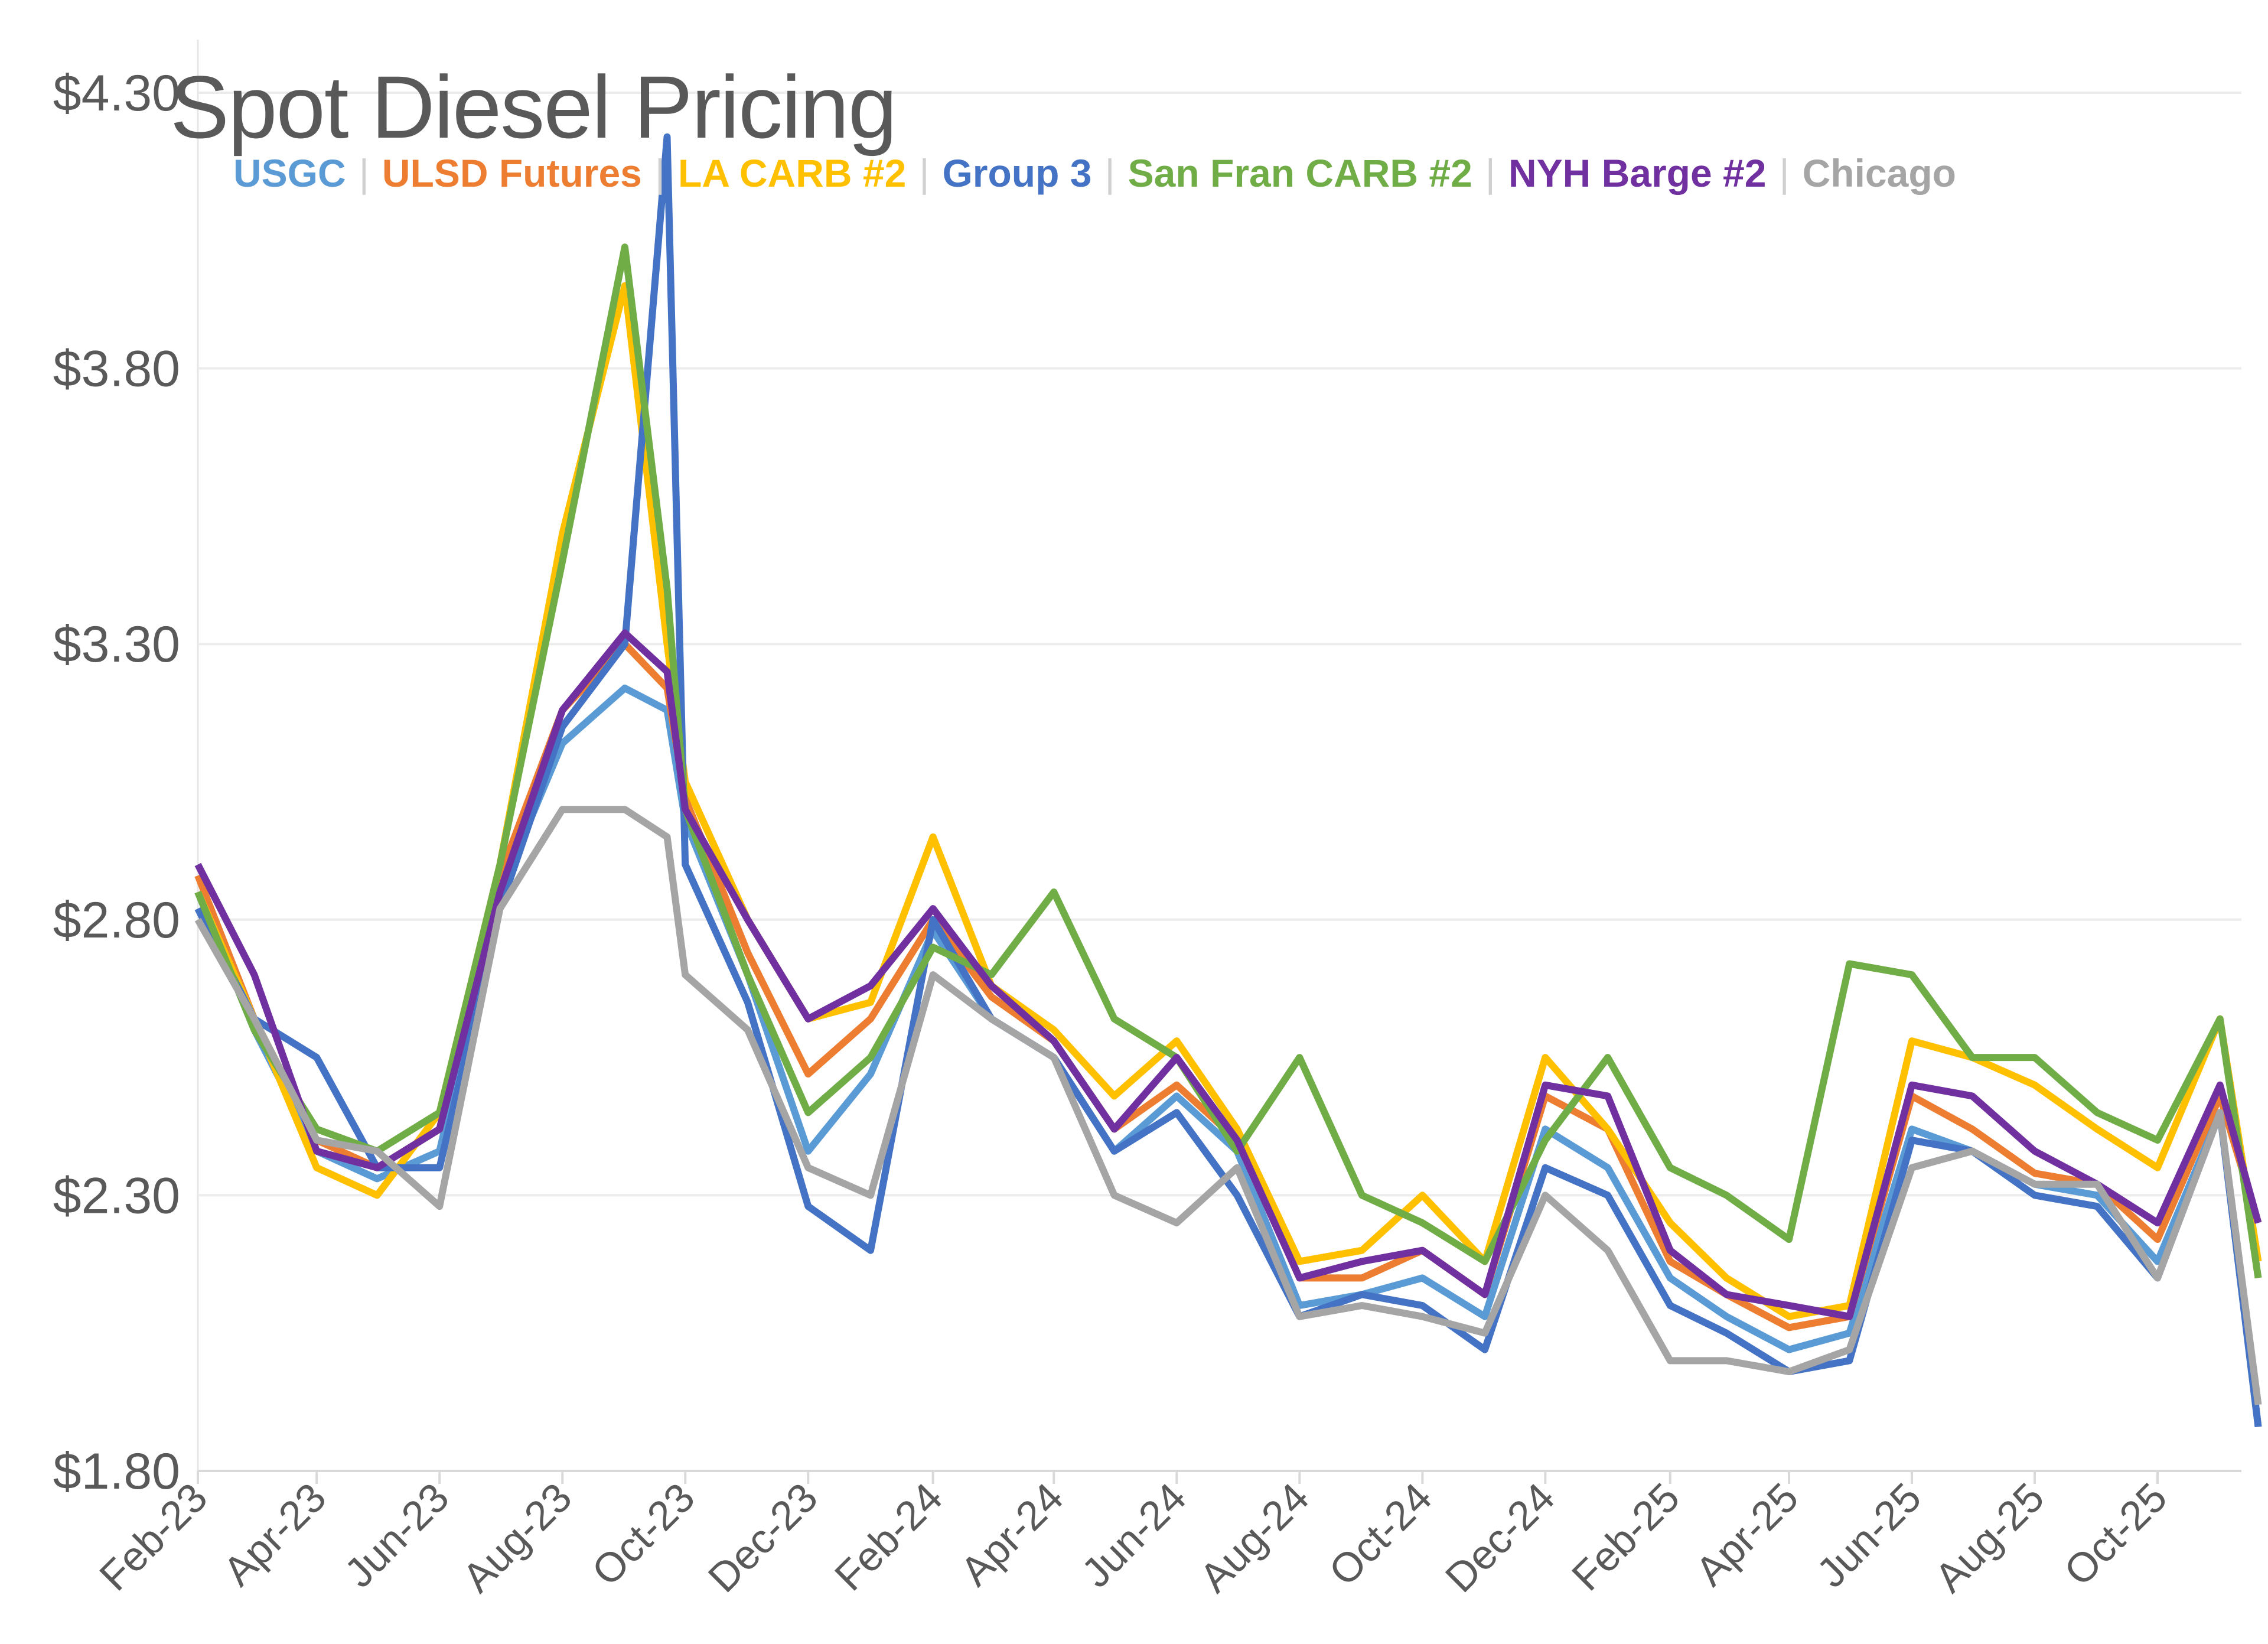 Image resolution: width=2268 pixels, height=1644 pixels. I want to click on legend-item: San Fran CARB #2, so click(1300, 173).